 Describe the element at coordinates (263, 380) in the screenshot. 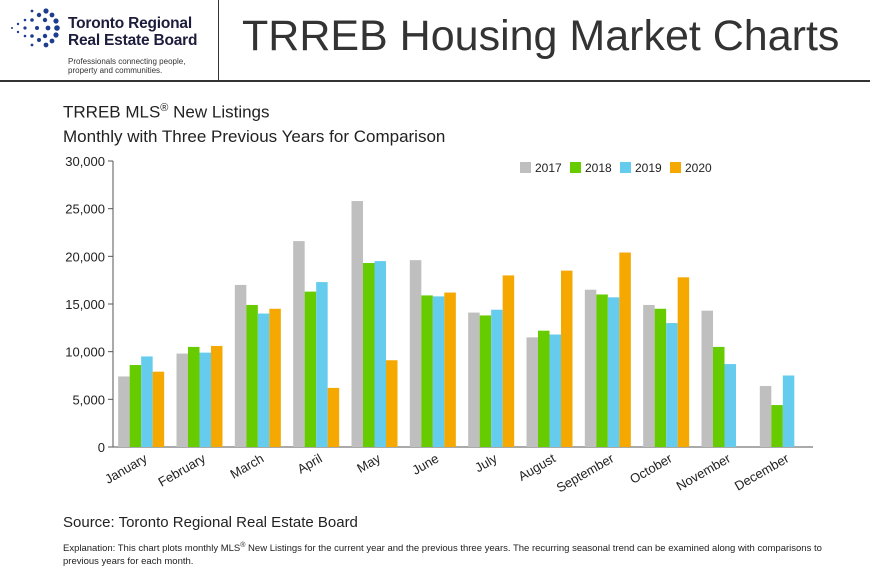

I see `bar-2019-march` at that location.